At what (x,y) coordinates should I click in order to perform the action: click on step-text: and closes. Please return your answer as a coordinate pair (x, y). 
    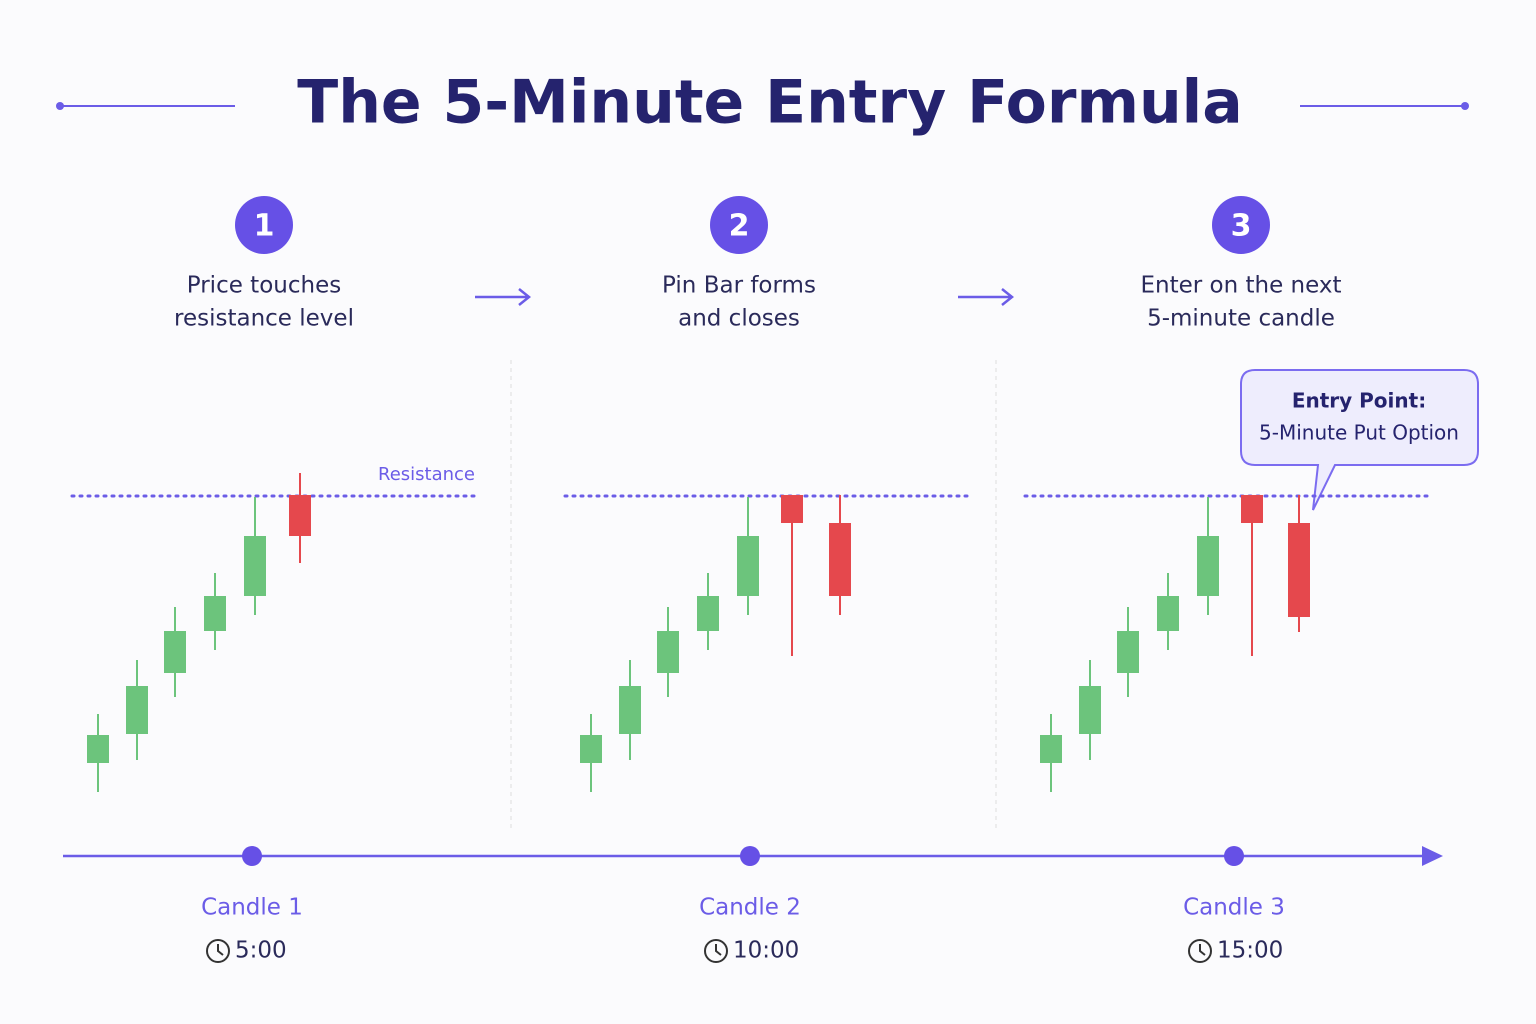
    Looking at the image, I should click on (739, 319).